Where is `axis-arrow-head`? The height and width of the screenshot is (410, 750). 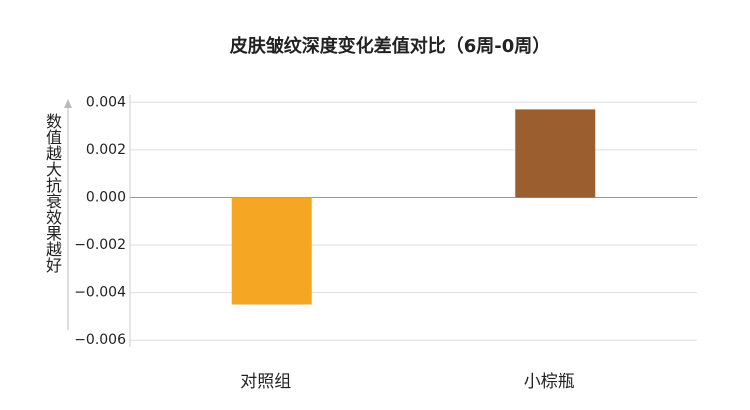
axis-arrow-head is located at coordinates (68, 103).